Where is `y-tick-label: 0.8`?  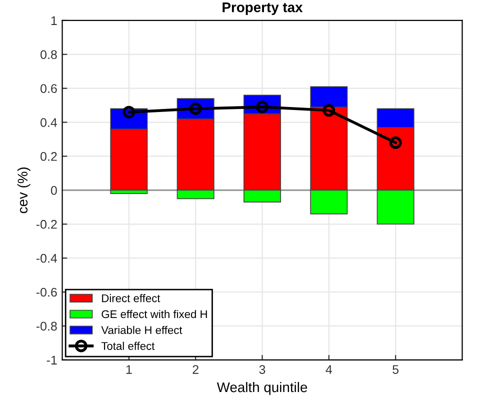
y-tick-label: 0.8 is located at coordinates (48, 55).